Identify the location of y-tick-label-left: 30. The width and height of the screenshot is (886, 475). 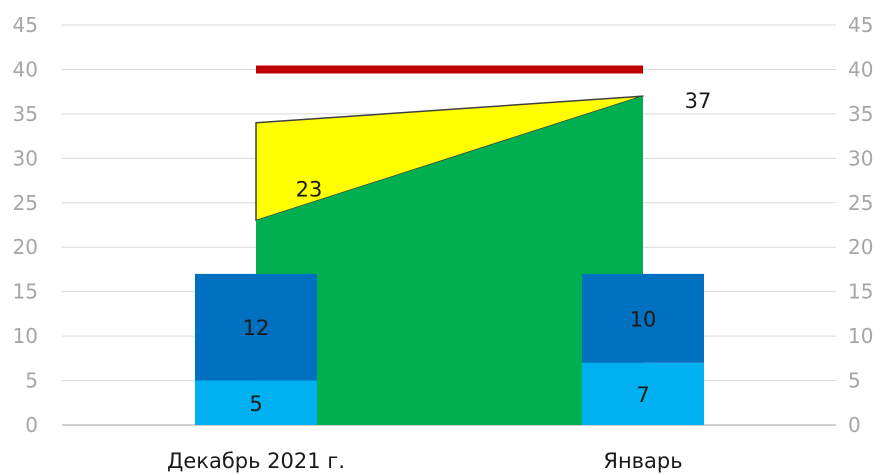
(25, 158).